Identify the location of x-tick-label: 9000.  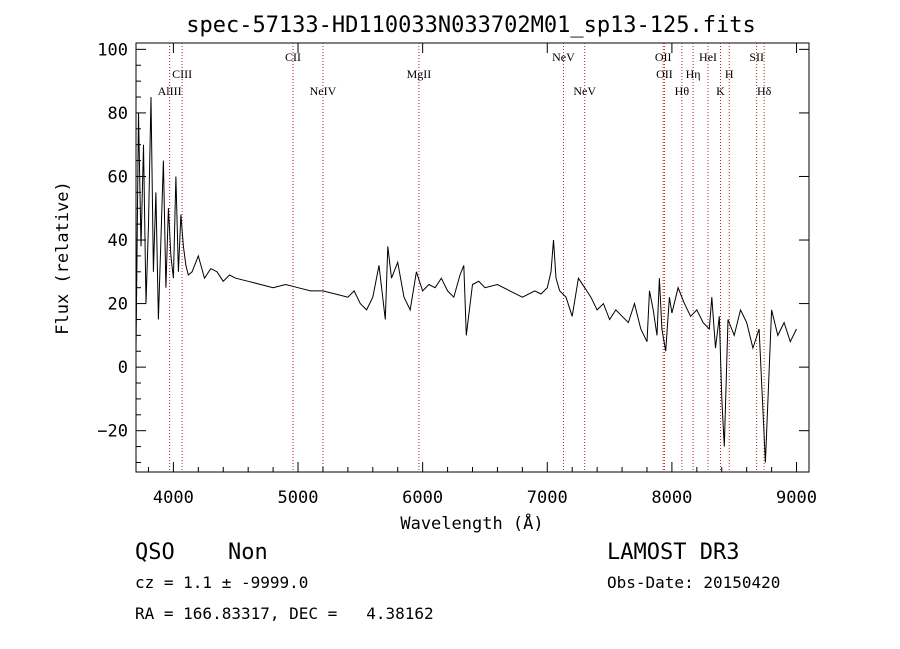
(796, 498).